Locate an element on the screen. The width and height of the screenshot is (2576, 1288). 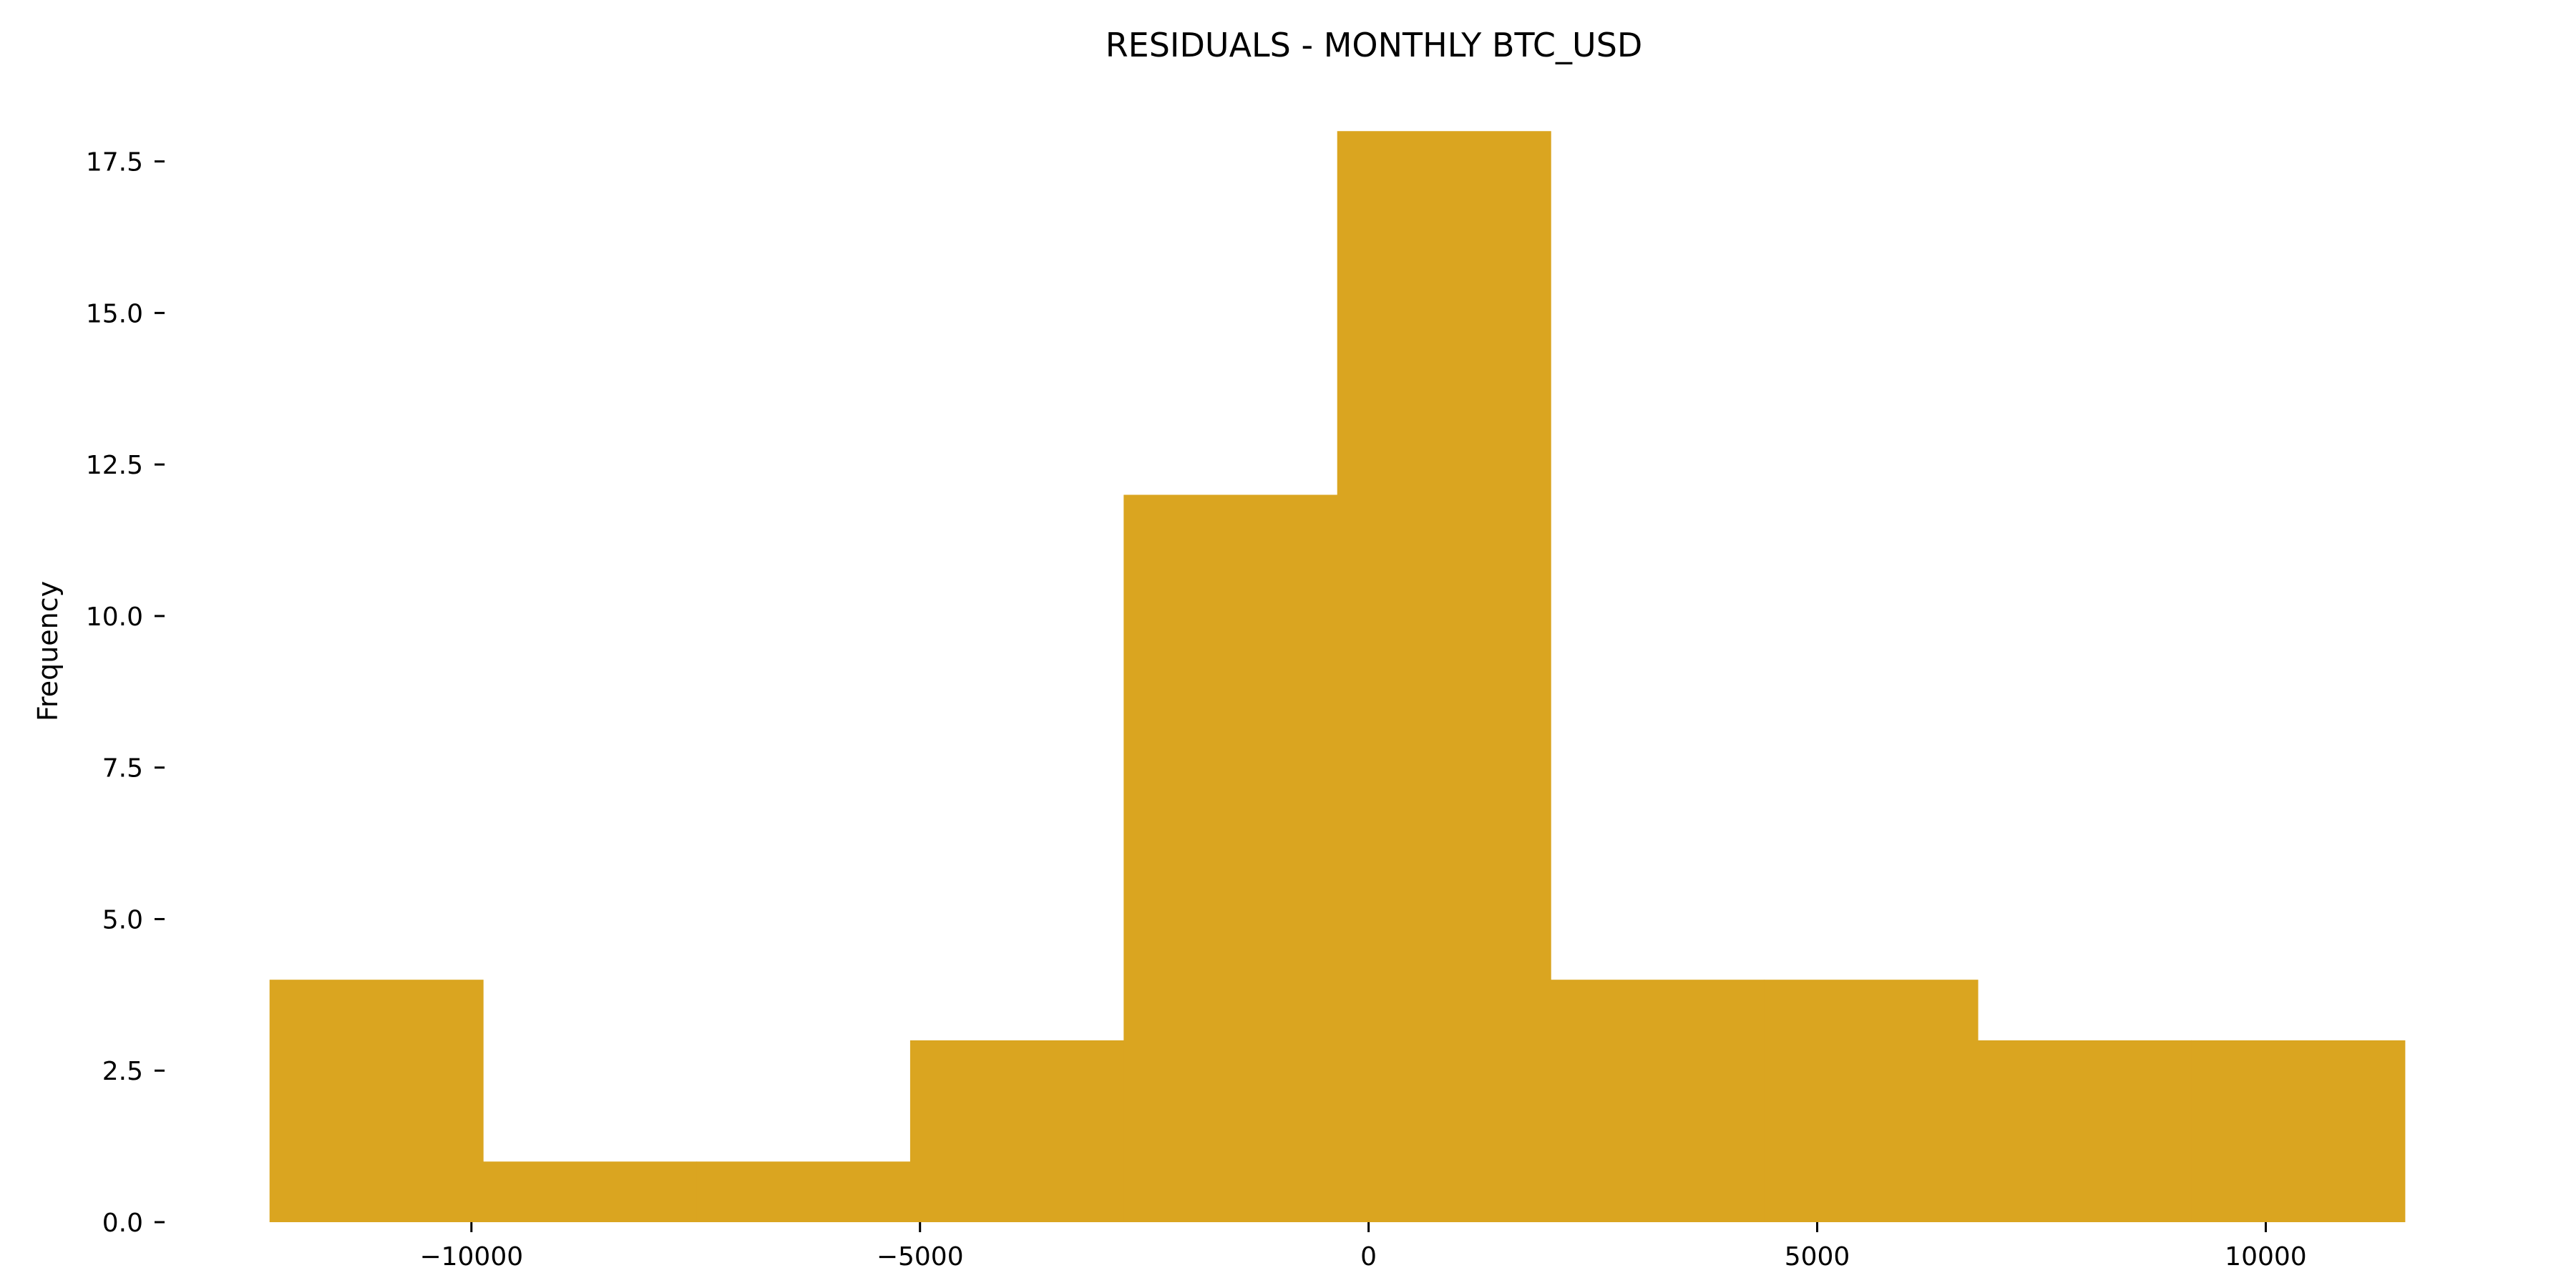
y-tick-label: 5.0 is located at coordinates (122, 920).